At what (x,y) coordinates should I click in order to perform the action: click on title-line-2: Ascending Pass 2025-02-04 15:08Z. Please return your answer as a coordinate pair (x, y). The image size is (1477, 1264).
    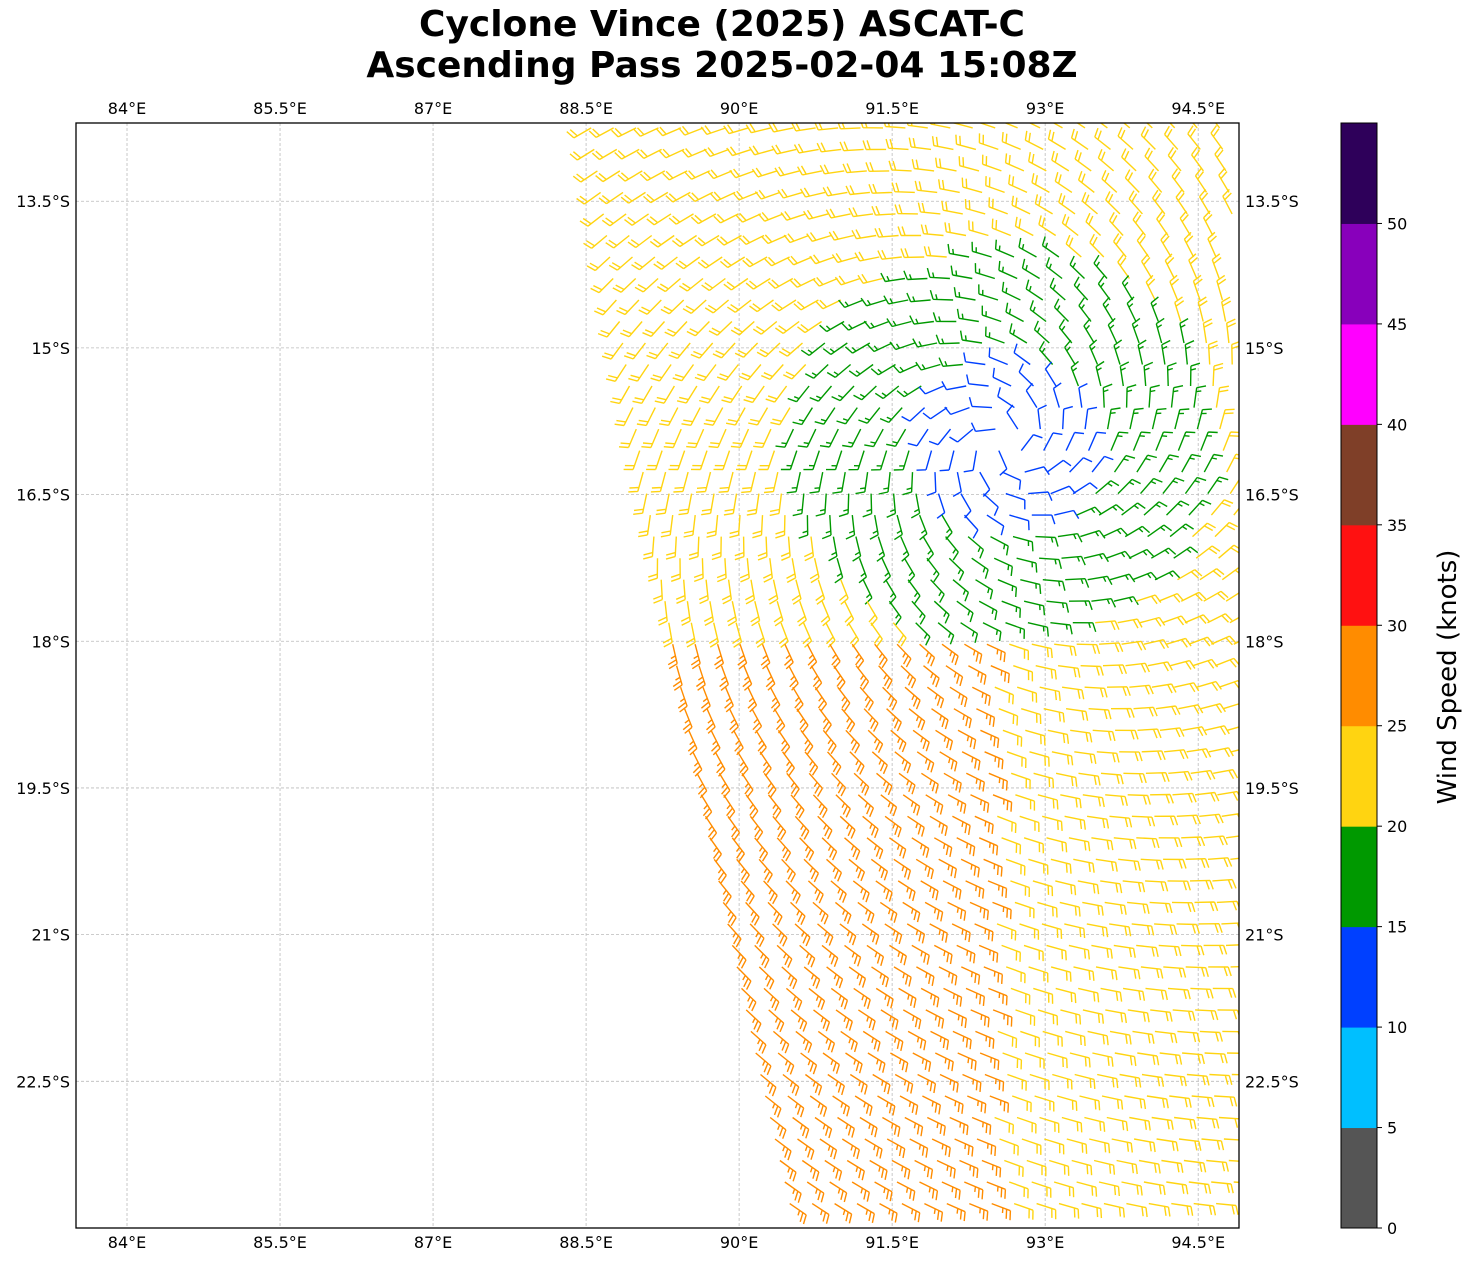
    Looking at the image, I should click on (722, 65).